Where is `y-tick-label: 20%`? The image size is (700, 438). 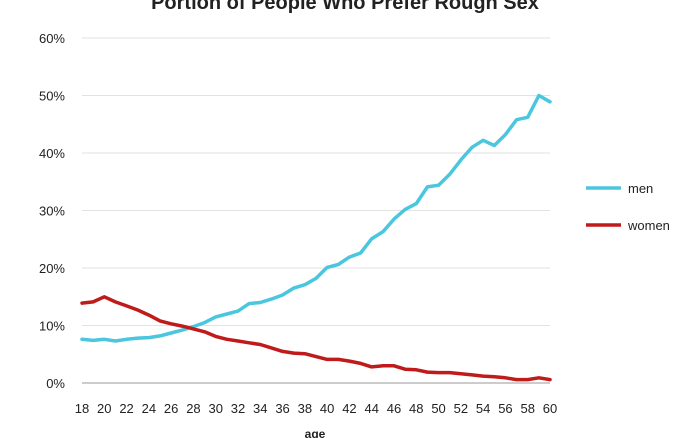 y-tick-label: 20% is located at coordinates (52, 268).